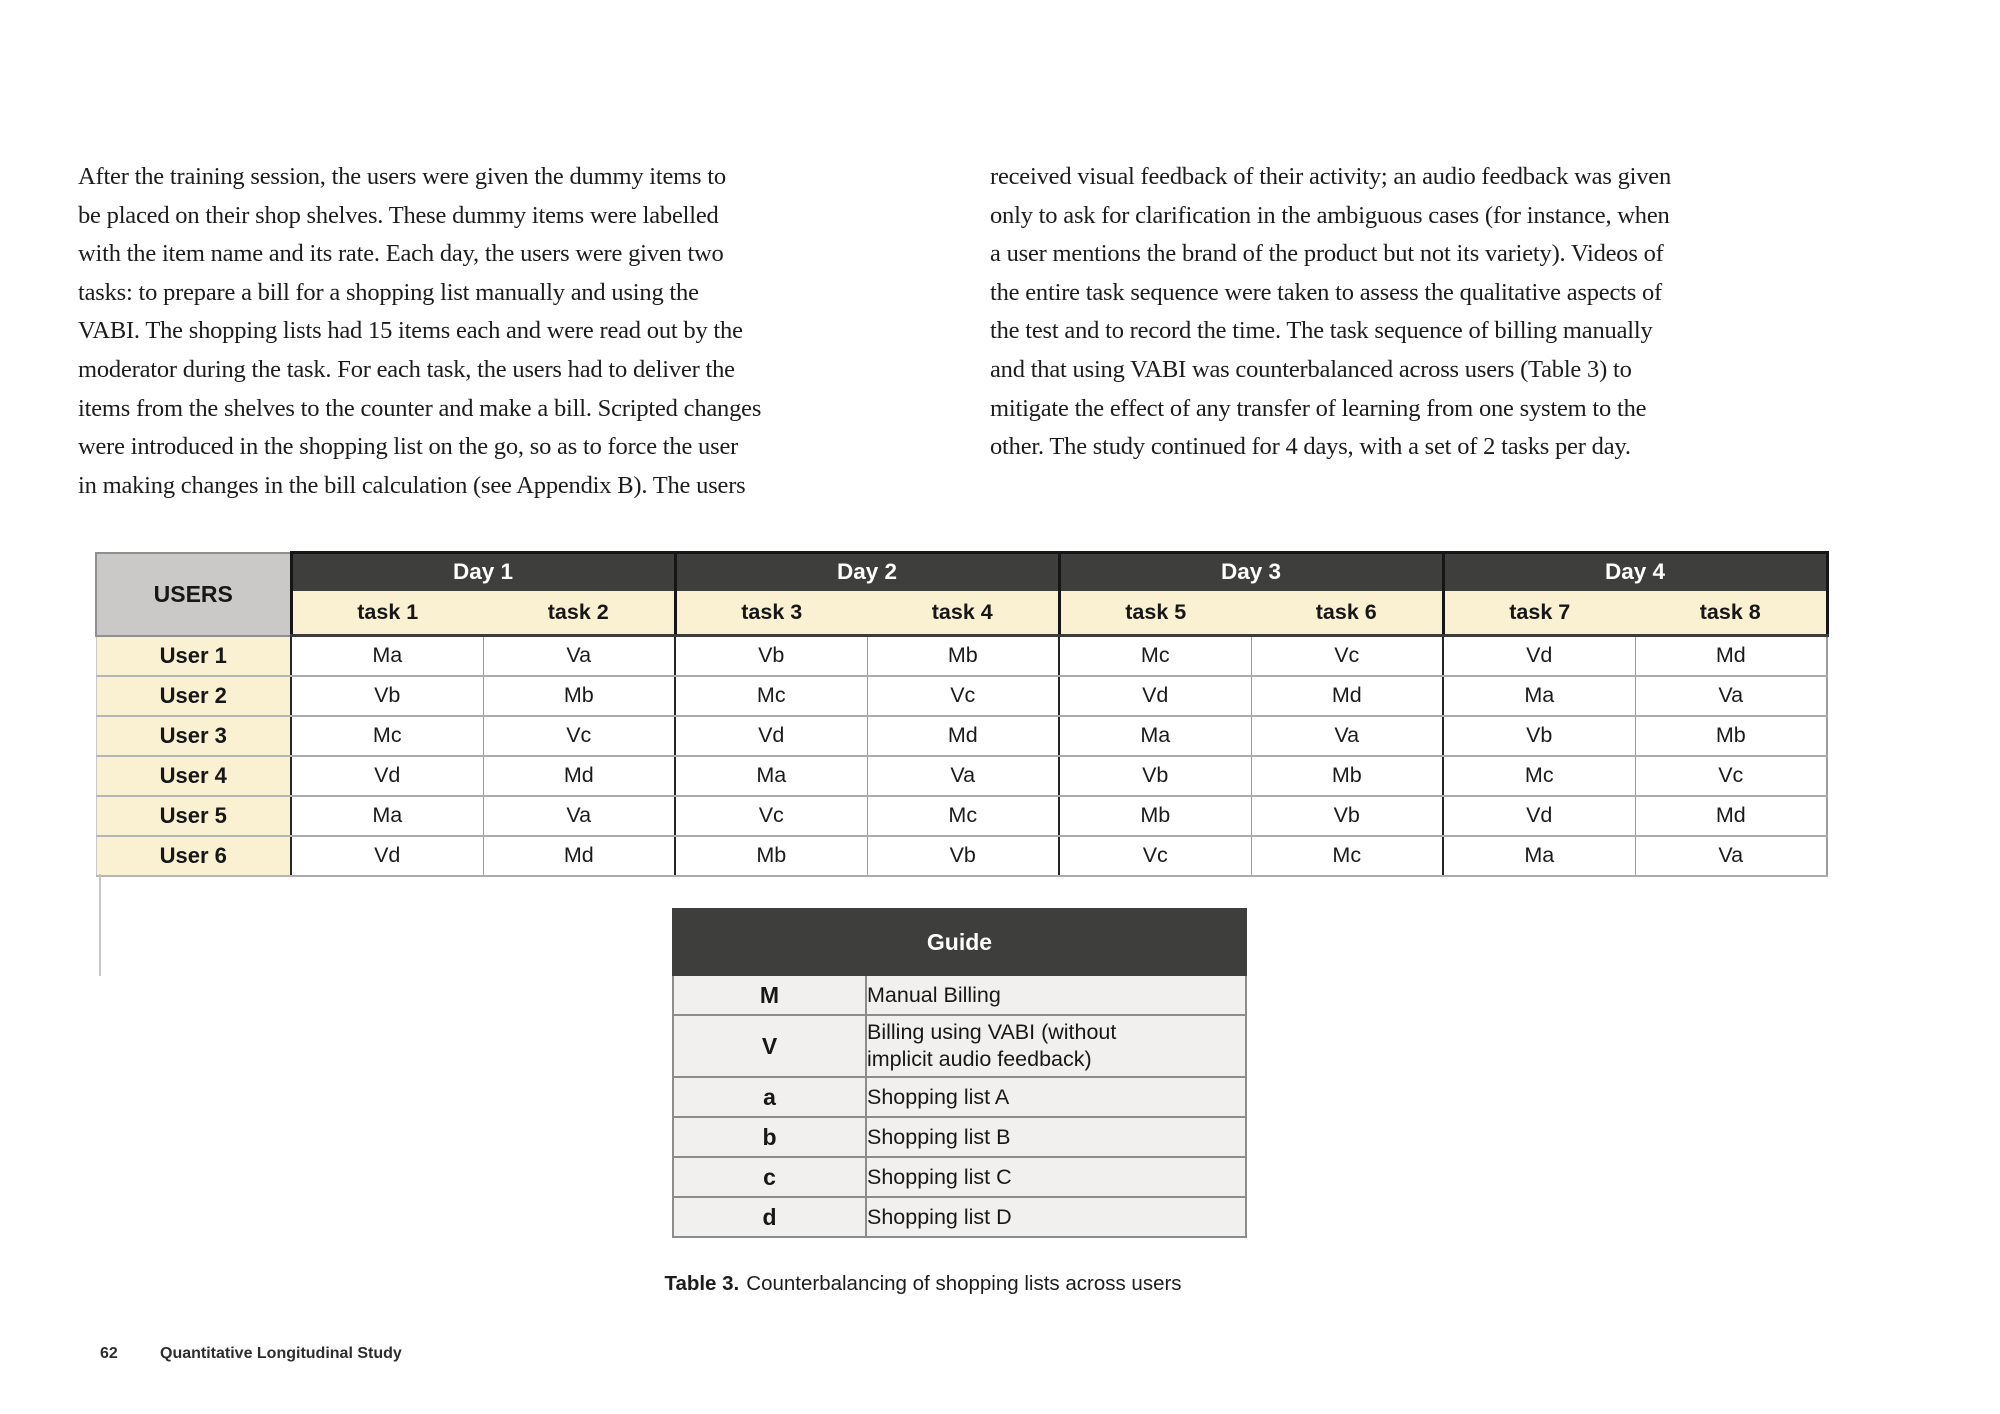 The height and width of the screenshot is (1414, 2000). What do you see at coordinates (770, 613) in the screenshot?
I see `task-3-header: task 3` at bounding box center [770, 613].